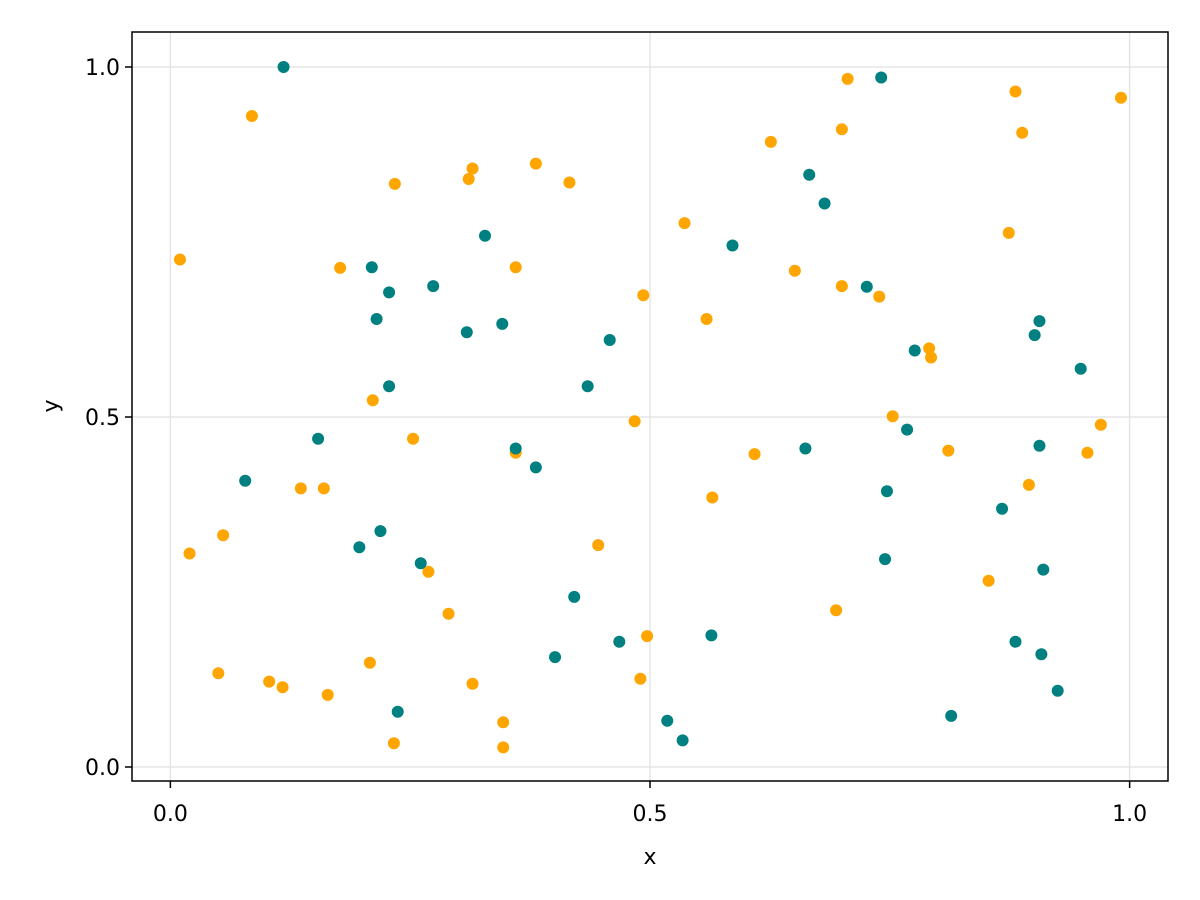  What do you see at coordinates (102, 418) in the screenshot?
I see `y-tick-label: 0.5` at bounding box center [102, 418].